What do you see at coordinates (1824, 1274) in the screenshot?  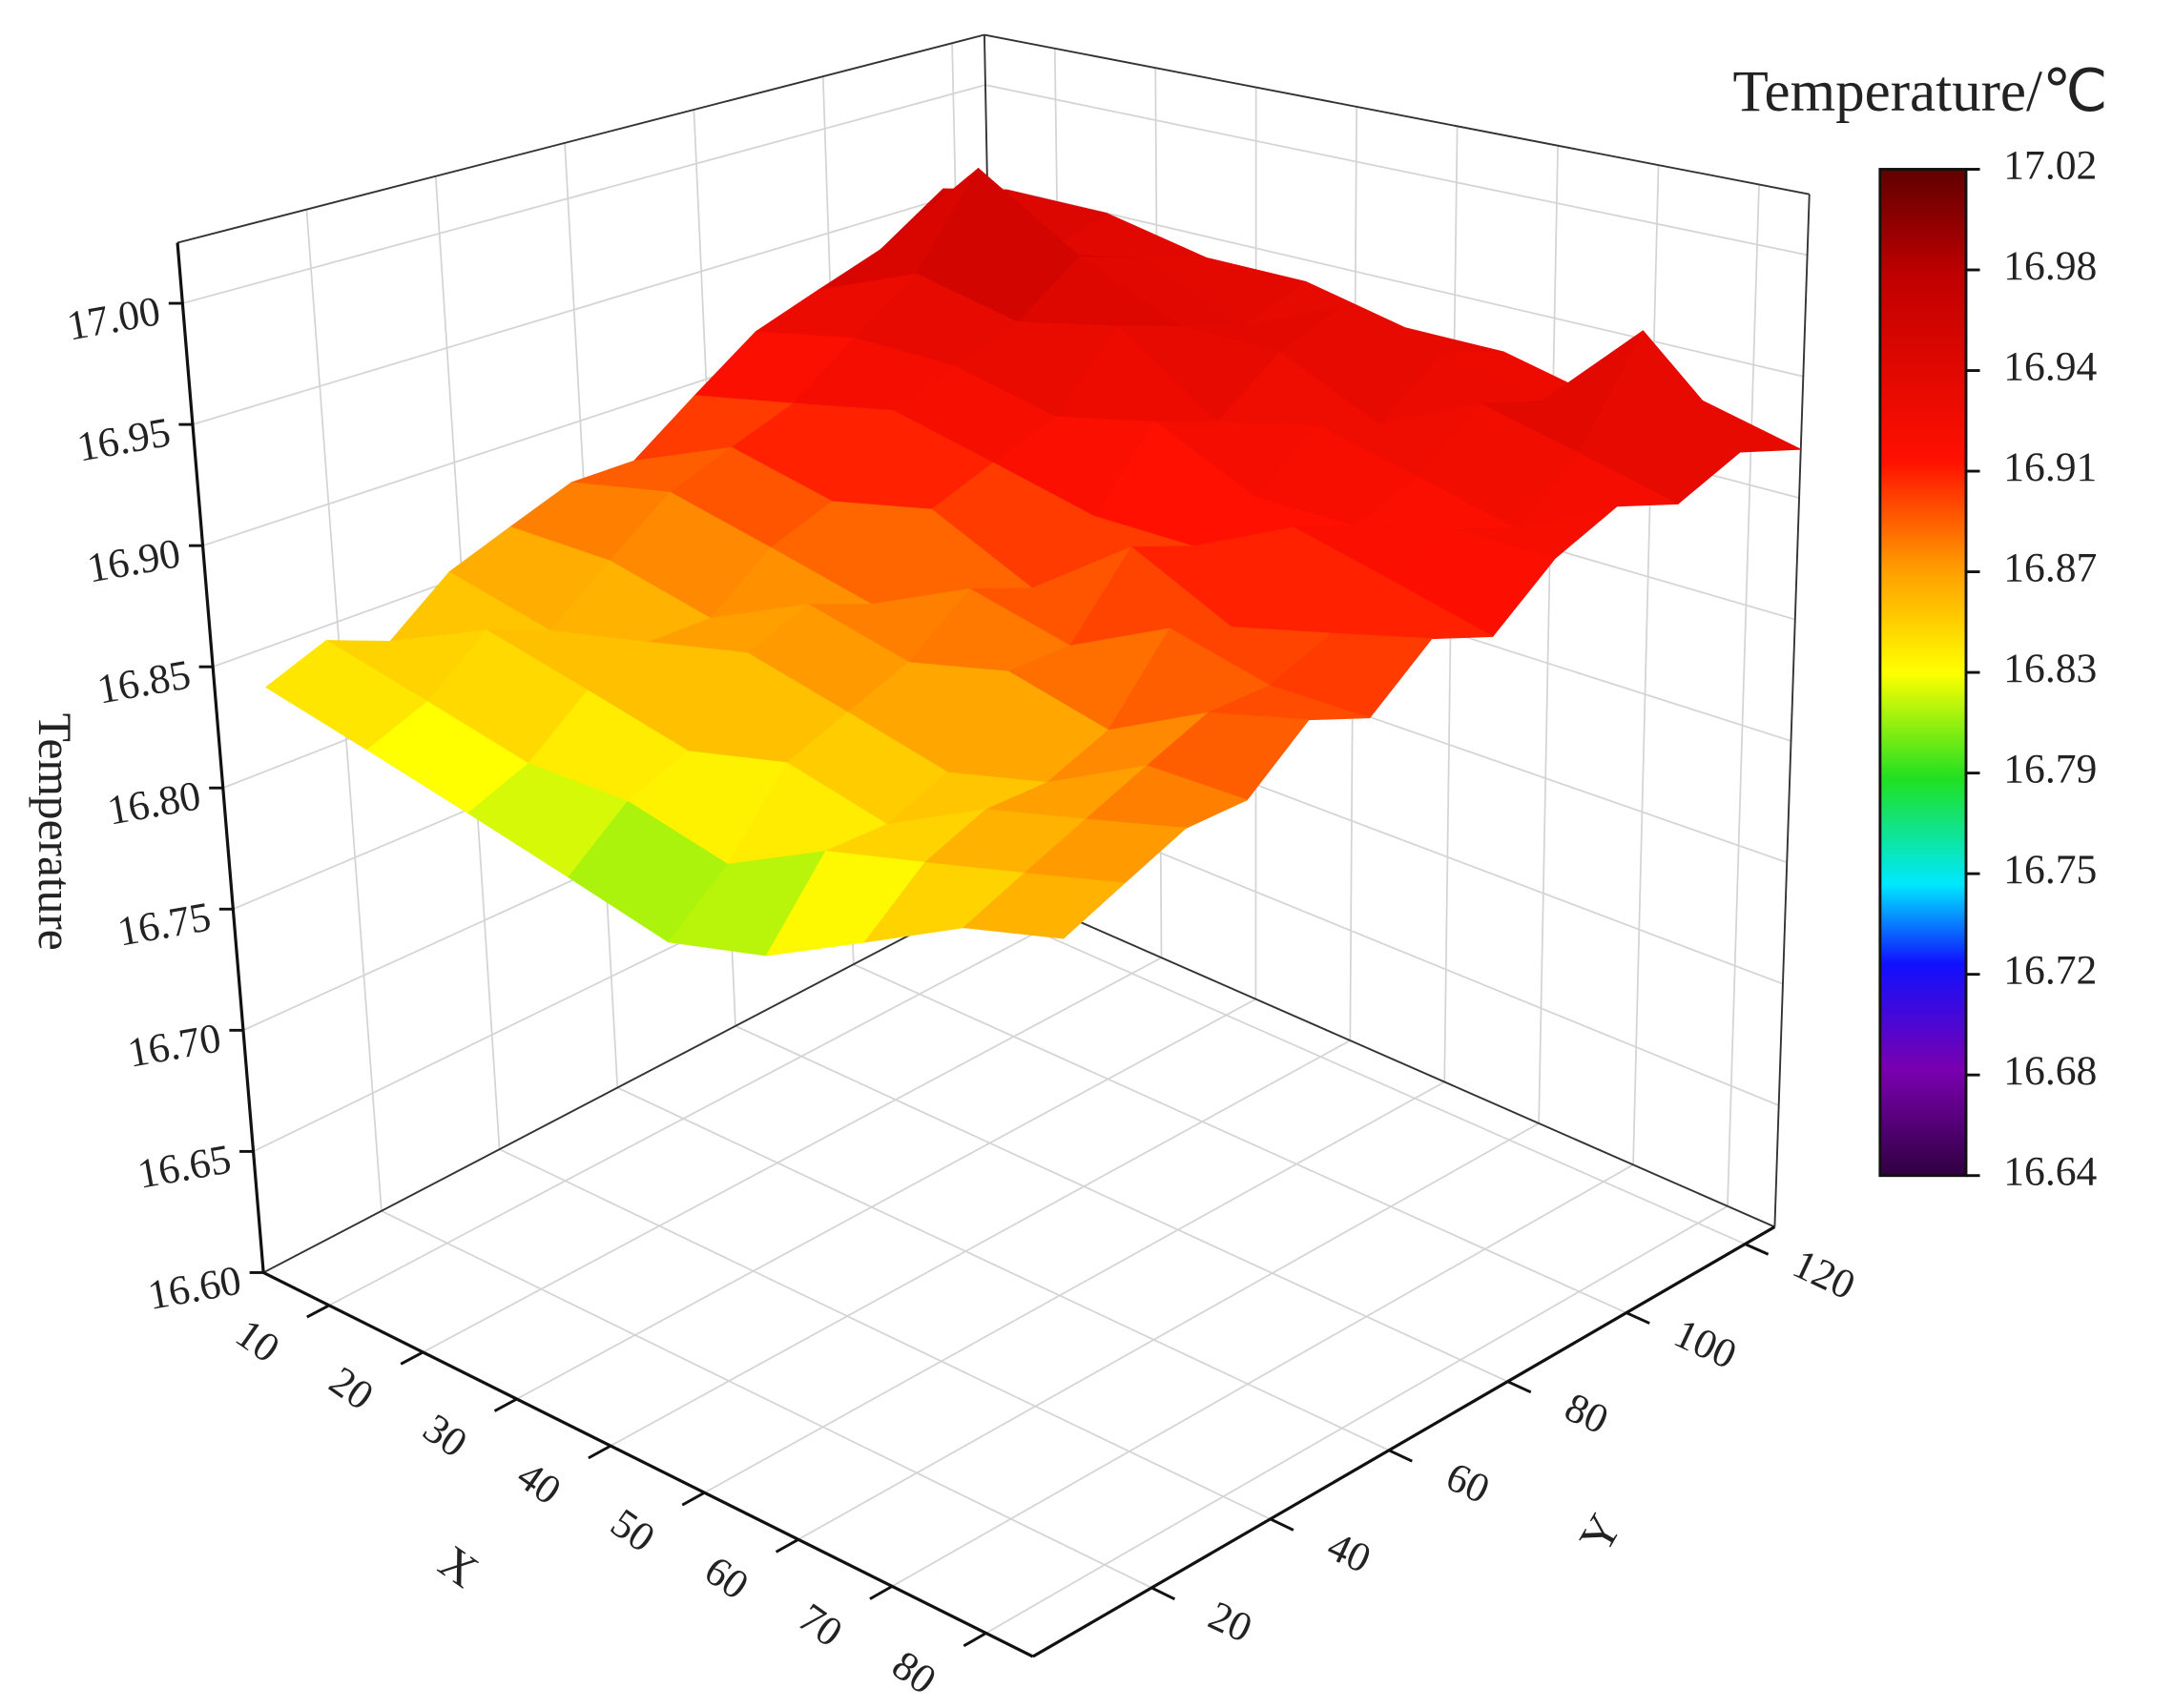 I see `y-tick-label: 120` at bounding box center [1824, 1274].